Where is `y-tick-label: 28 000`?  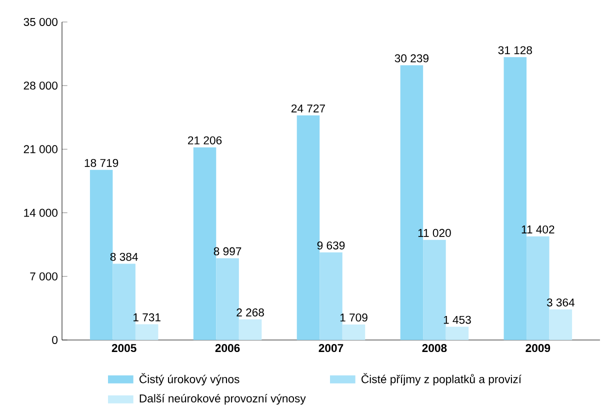
y-tick-label: 28 000 is located at coordinates (41, 86).